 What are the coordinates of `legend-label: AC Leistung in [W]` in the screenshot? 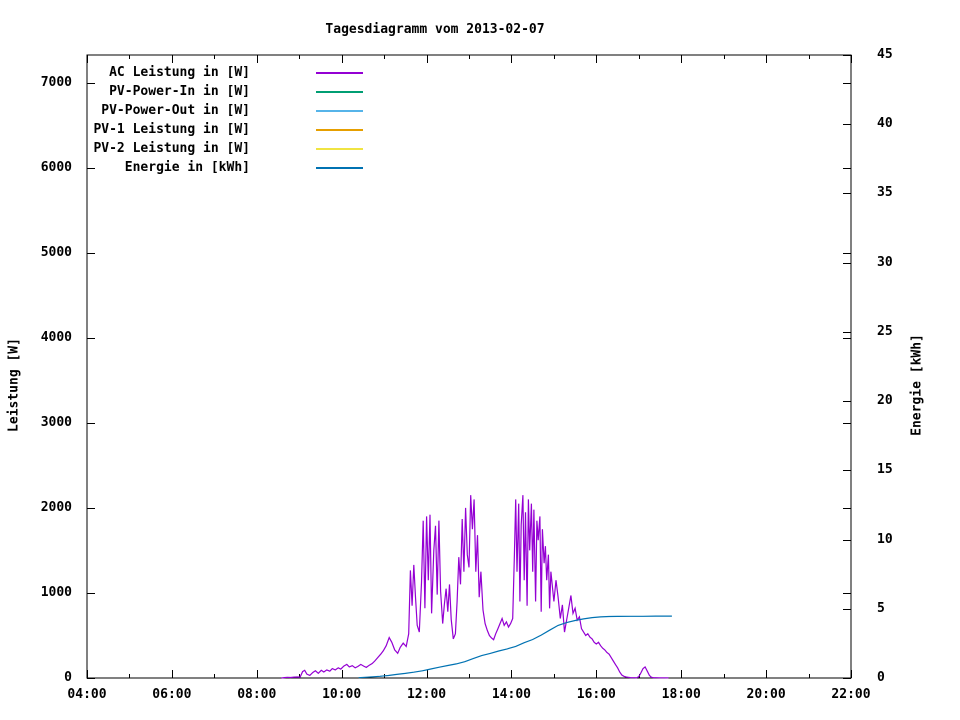 It's located at (179, 72).